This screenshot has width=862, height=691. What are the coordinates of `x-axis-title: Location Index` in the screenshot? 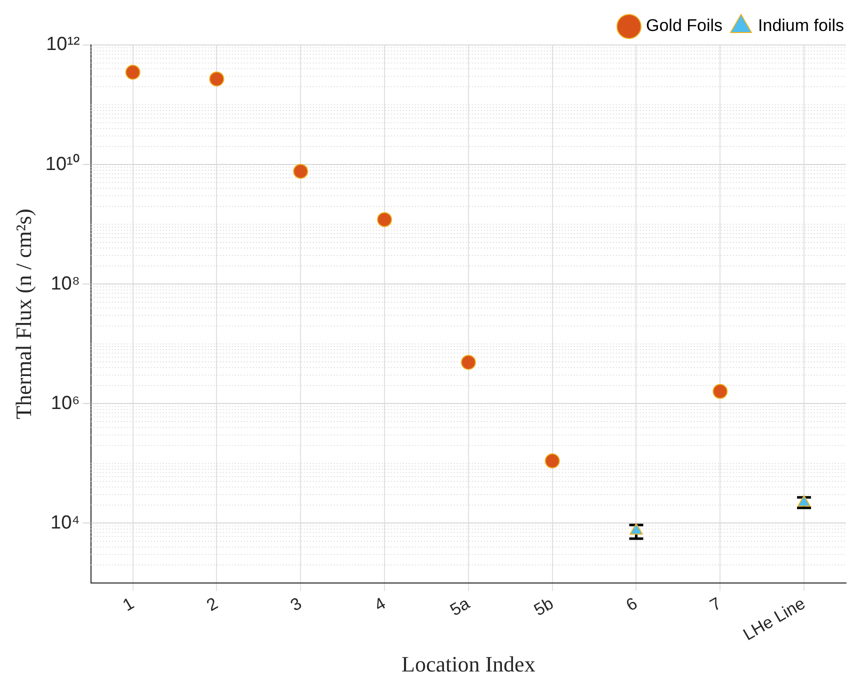 It's located at (469, 664).